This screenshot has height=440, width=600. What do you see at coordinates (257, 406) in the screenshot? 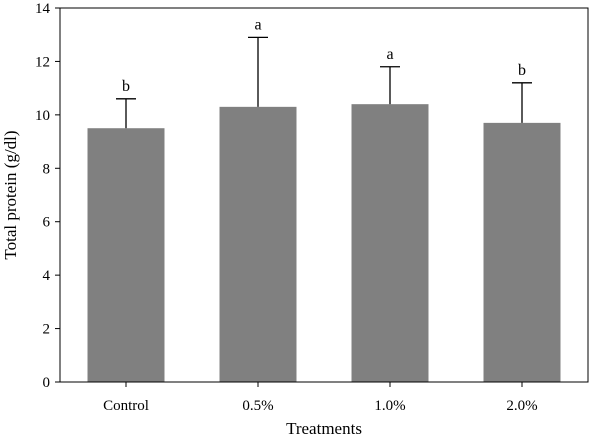
I see `x-tick-label: 0.5%` at bounding box center [257, 406].